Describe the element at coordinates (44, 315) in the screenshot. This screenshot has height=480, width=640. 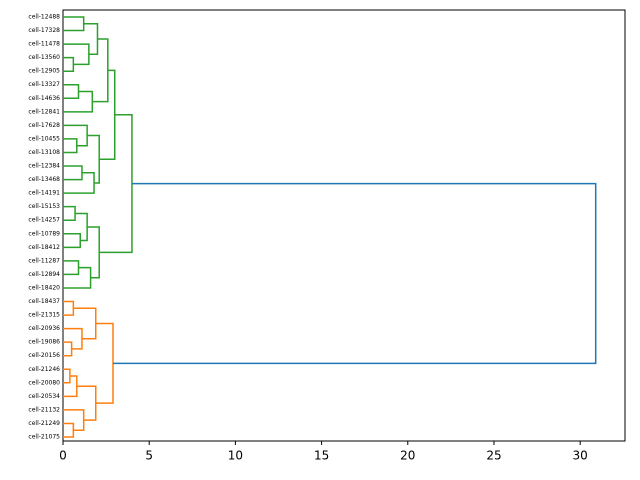
I see `leaf-label: cell-21315` at that location.